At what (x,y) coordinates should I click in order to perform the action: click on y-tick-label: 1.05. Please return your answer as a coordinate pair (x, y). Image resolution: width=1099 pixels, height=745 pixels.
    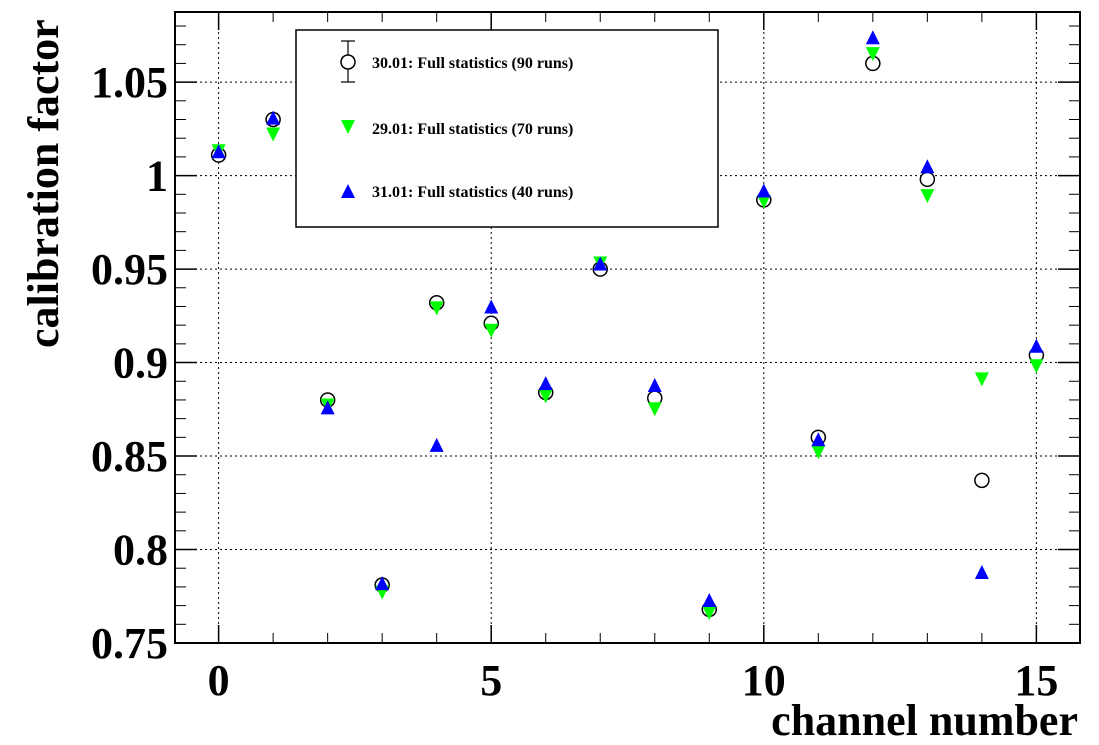
    Looking at the image, I should click on (129, 82).